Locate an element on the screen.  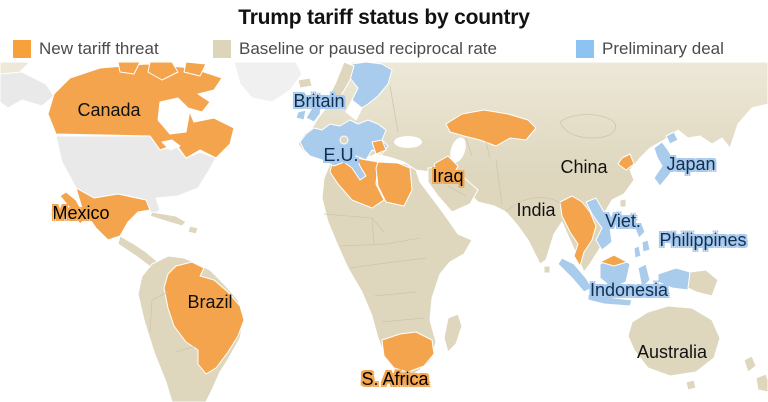
balkans-orange-shape is located at coordinates (379, 147).